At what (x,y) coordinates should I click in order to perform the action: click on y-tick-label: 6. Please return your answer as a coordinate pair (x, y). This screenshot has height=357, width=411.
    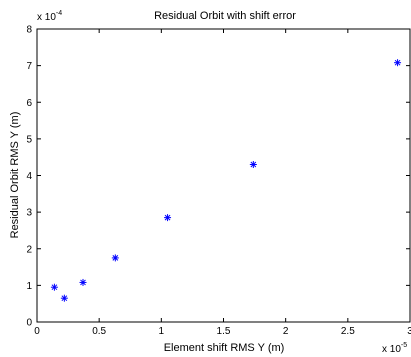
    Looking at the image, I should click on (29, 103).